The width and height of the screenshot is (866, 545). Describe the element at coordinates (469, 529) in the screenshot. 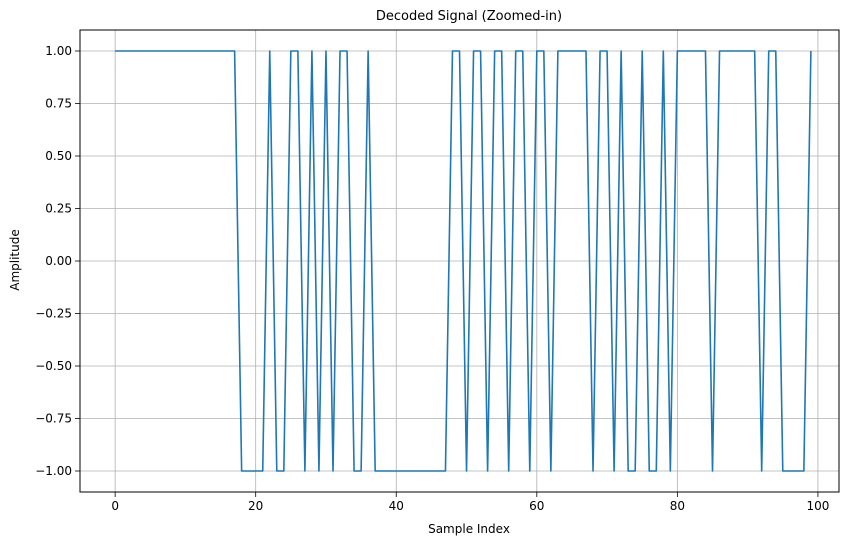

I see `x-axis-label: Sample Index` at that location.